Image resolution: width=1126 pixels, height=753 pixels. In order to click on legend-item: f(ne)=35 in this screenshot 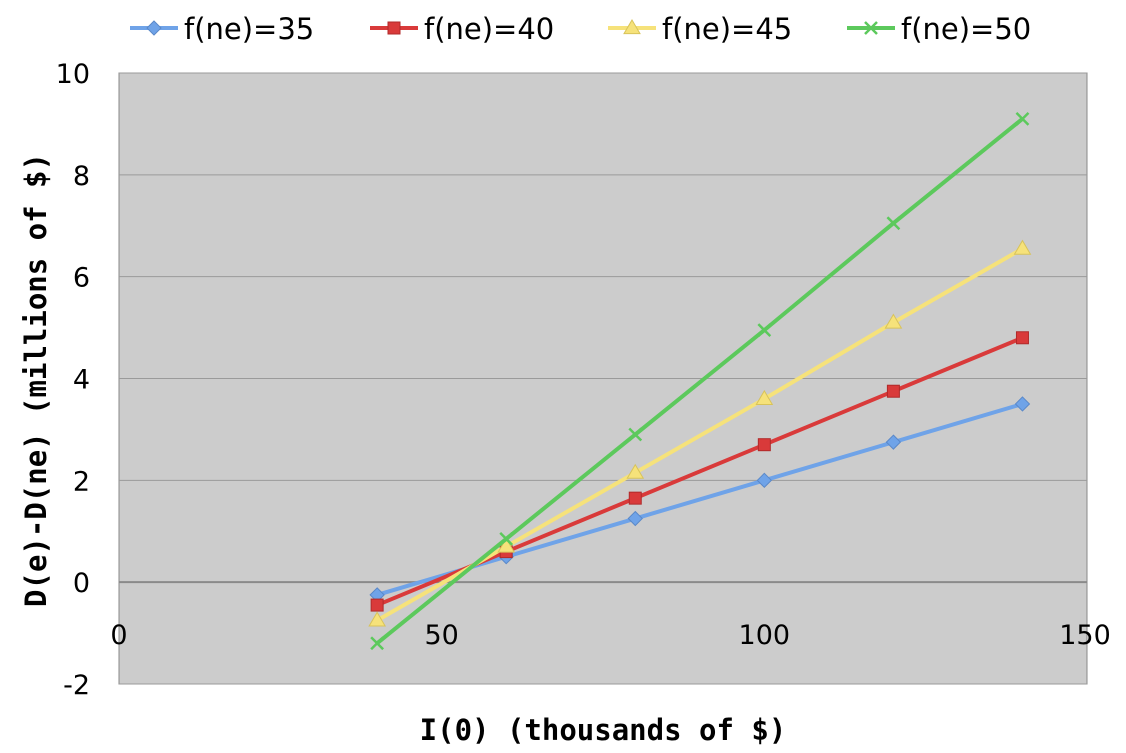, I will do `click(222, 29)`.